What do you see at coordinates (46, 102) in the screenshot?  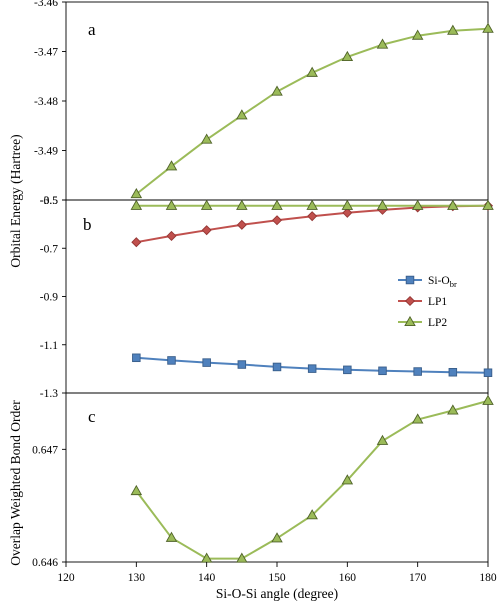 I see `y-tick-label-a: -3.48` at bounding box center [46, 102].